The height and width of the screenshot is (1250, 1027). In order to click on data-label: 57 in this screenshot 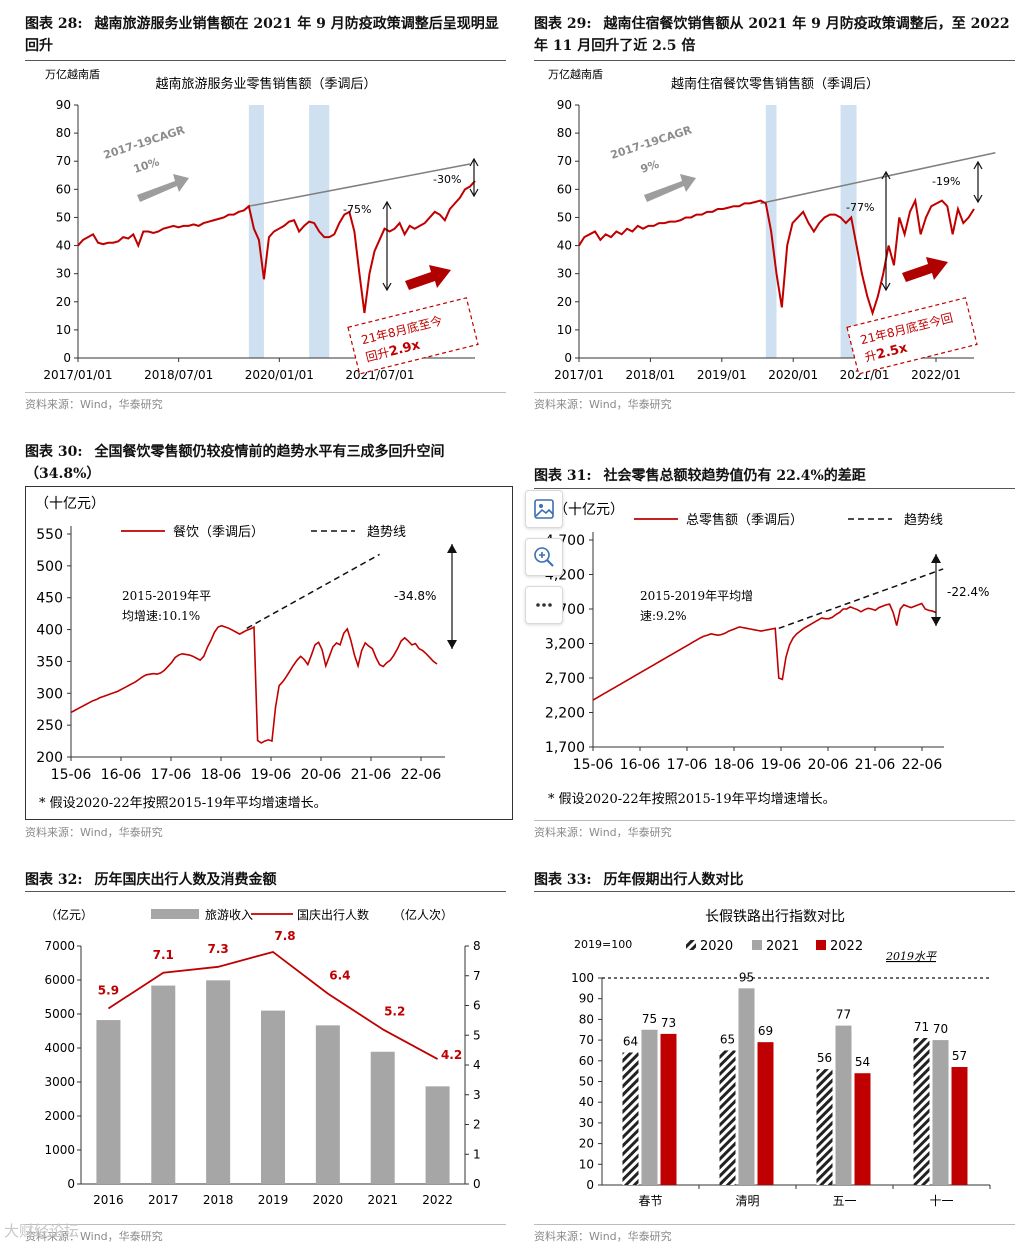, I will do `click(959, 1056)`.